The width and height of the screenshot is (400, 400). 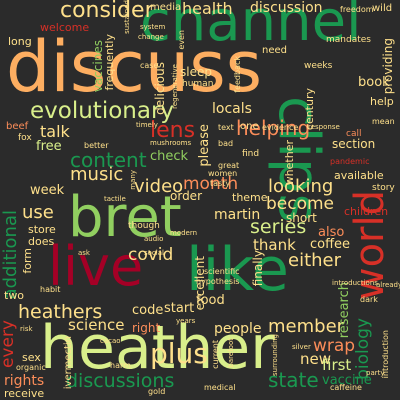 I want to click on word-scientific: scientific, so click(x=222, y=271).